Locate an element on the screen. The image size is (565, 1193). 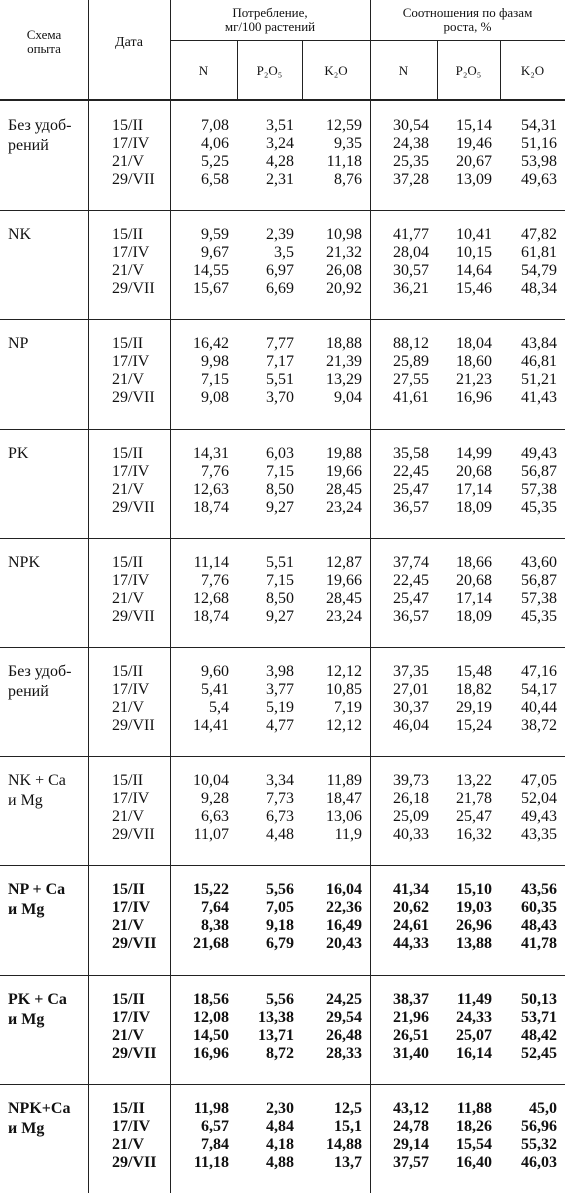
value-cell: 41,77 is located at coordinates (411, 235).